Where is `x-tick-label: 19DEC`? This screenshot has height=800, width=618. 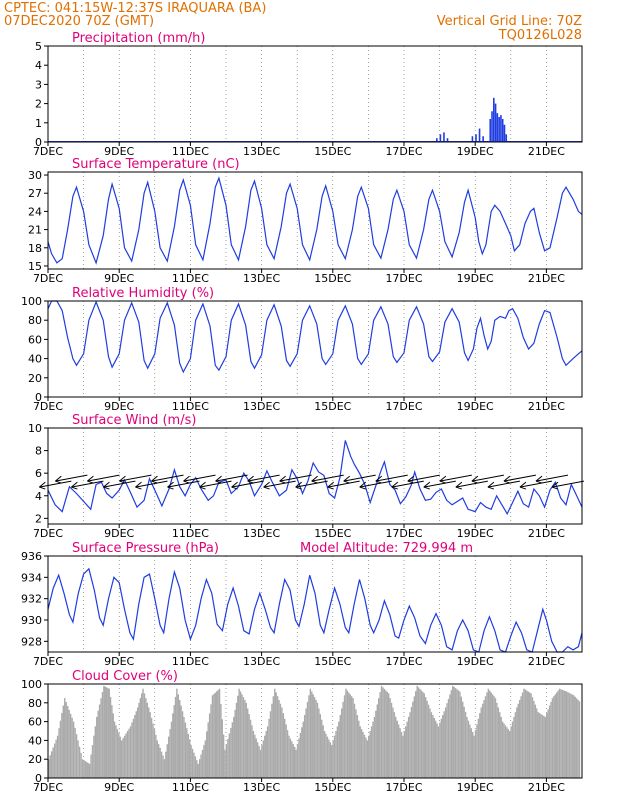
x-tick-label: 19DEC is located at coordinates (475, 661).